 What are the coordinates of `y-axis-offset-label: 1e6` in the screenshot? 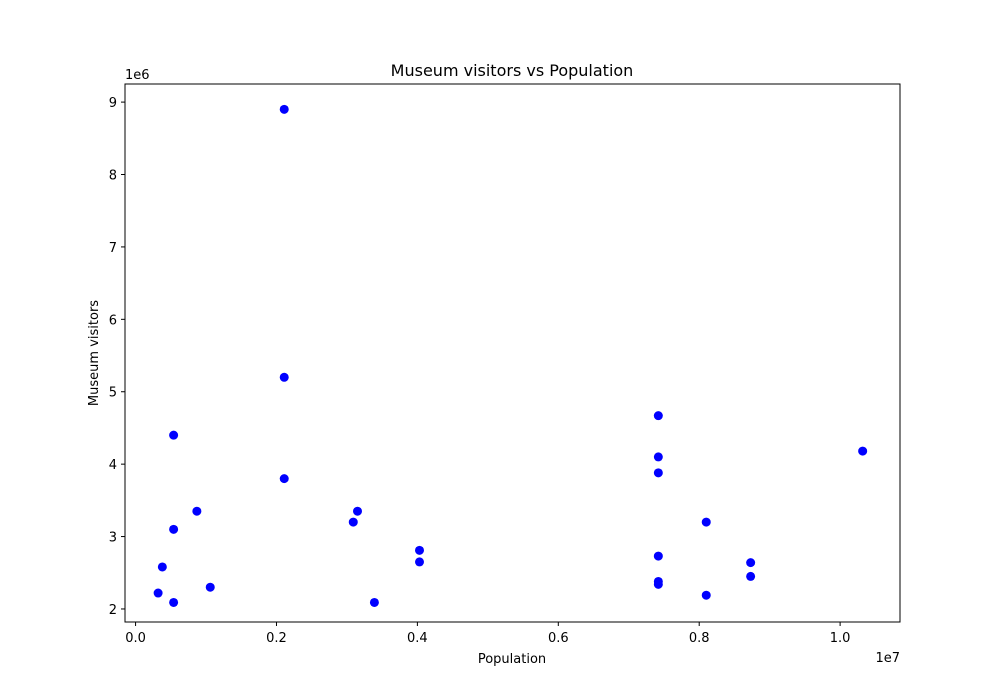 It's located at (137, 75).